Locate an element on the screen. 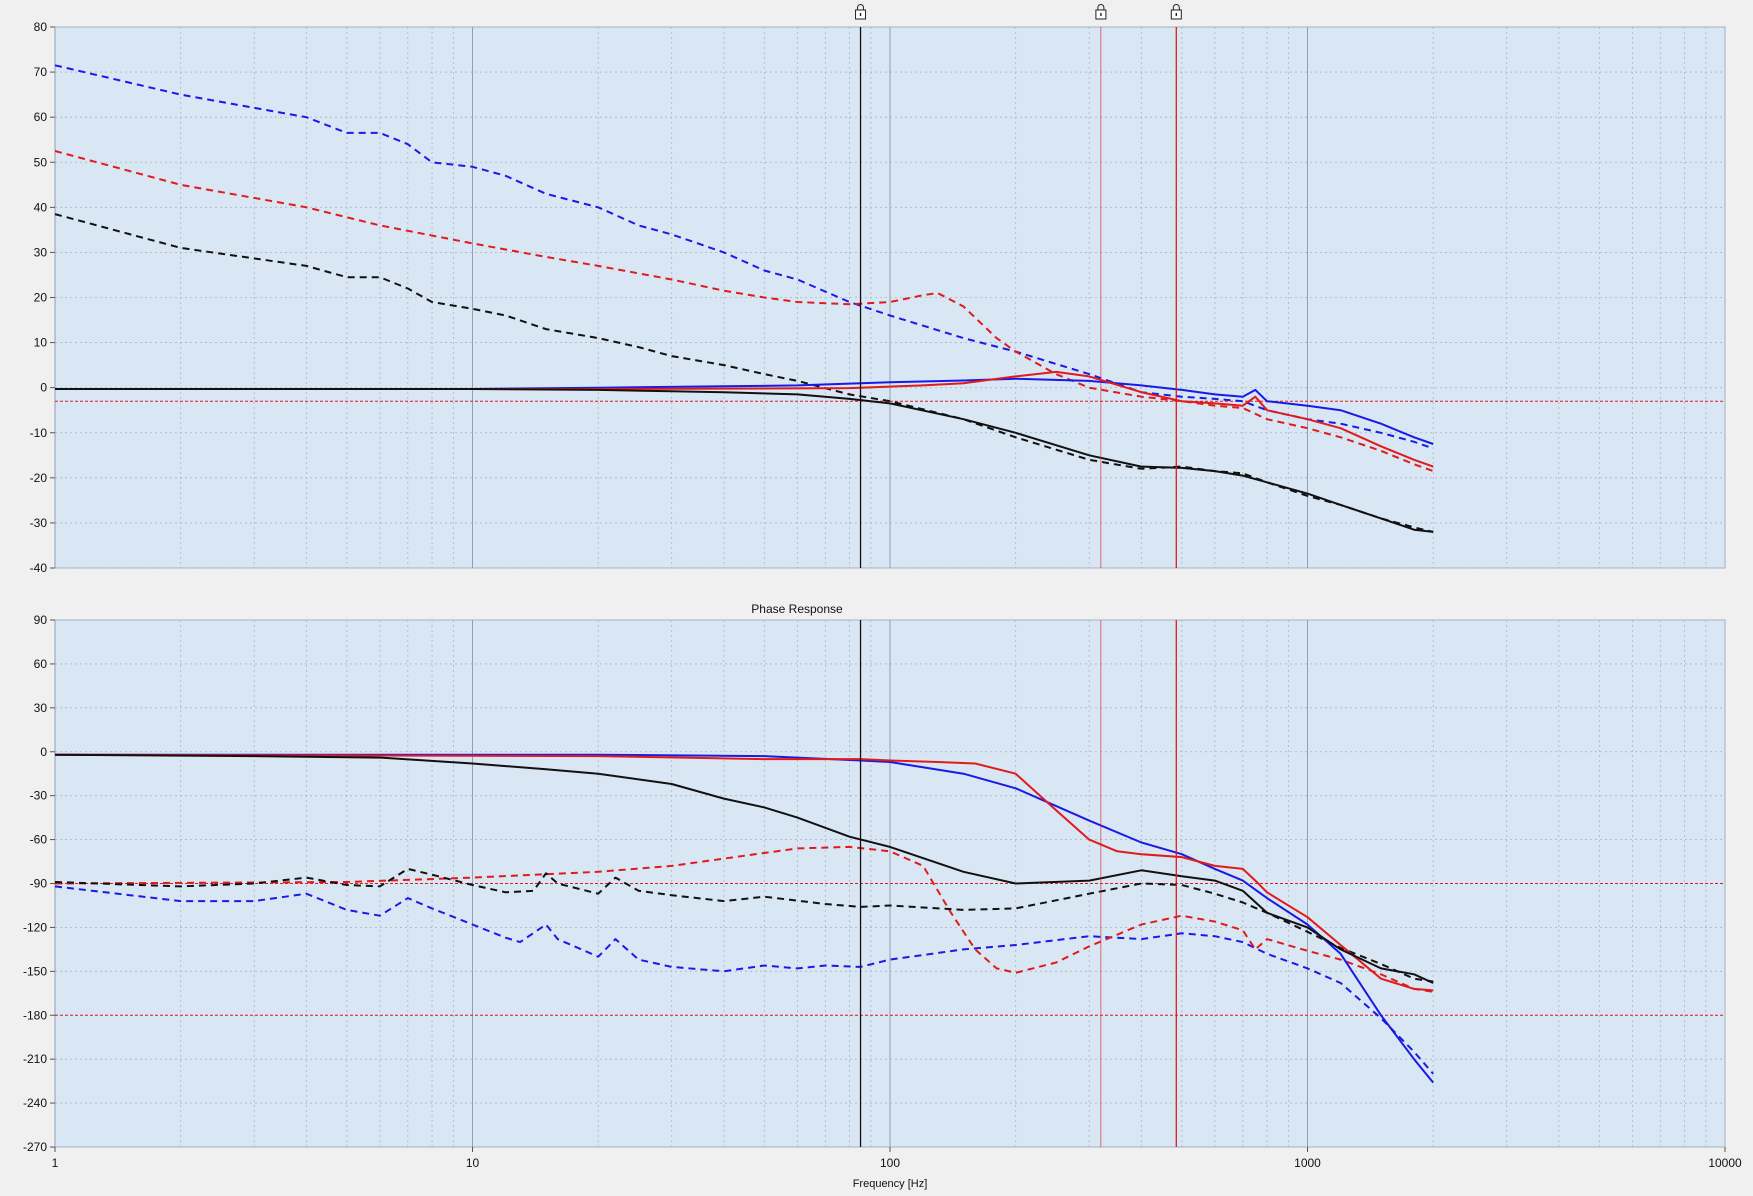 Image resolution: width=1753 pixels, height=1196 pixels. x-tick-label: 100 is located at coordinates (890, 1163).